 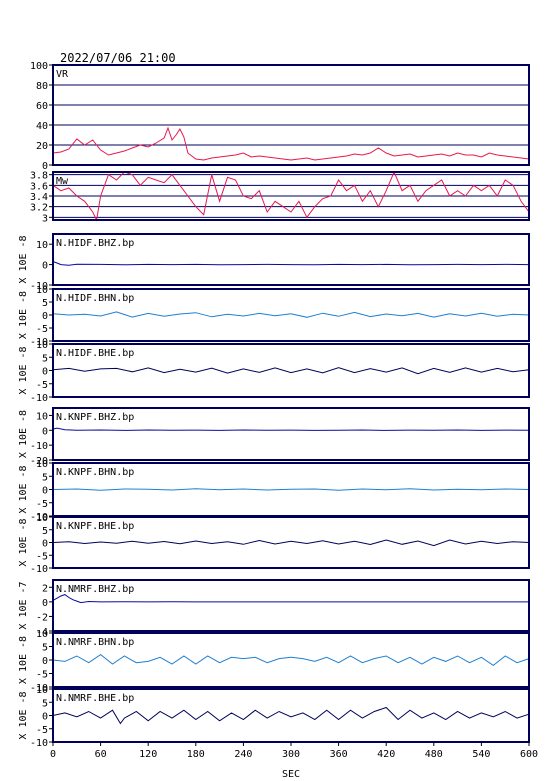 I want to click on x-tick-label: 480, so click(x=434, y=754).